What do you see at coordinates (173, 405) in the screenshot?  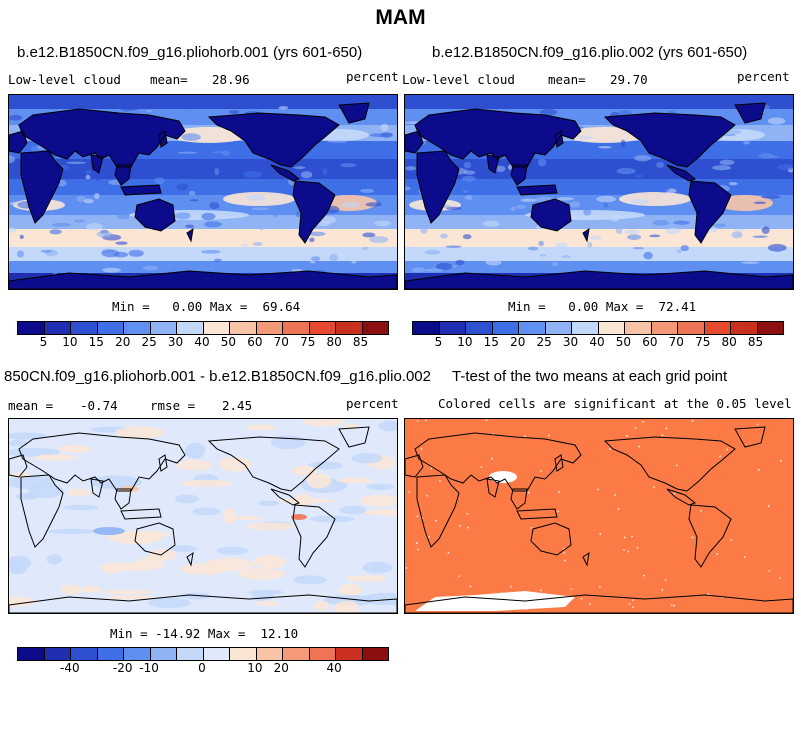 I see `panel3-rmse-label: rmse =` at bounding box center [173, 405].